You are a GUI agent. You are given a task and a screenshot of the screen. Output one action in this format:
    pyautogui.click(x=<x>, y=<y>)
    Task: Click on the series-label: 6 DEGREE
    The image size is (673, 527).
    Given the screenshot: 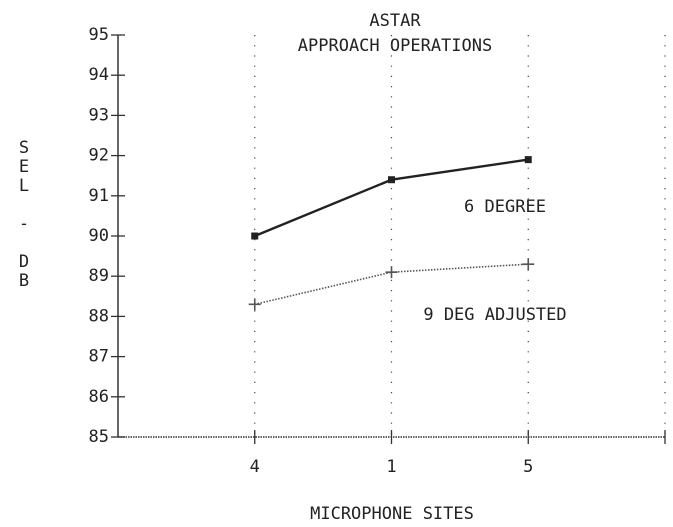 What is the action you would take?
    pyautogui.click(x=505, y=207)
    